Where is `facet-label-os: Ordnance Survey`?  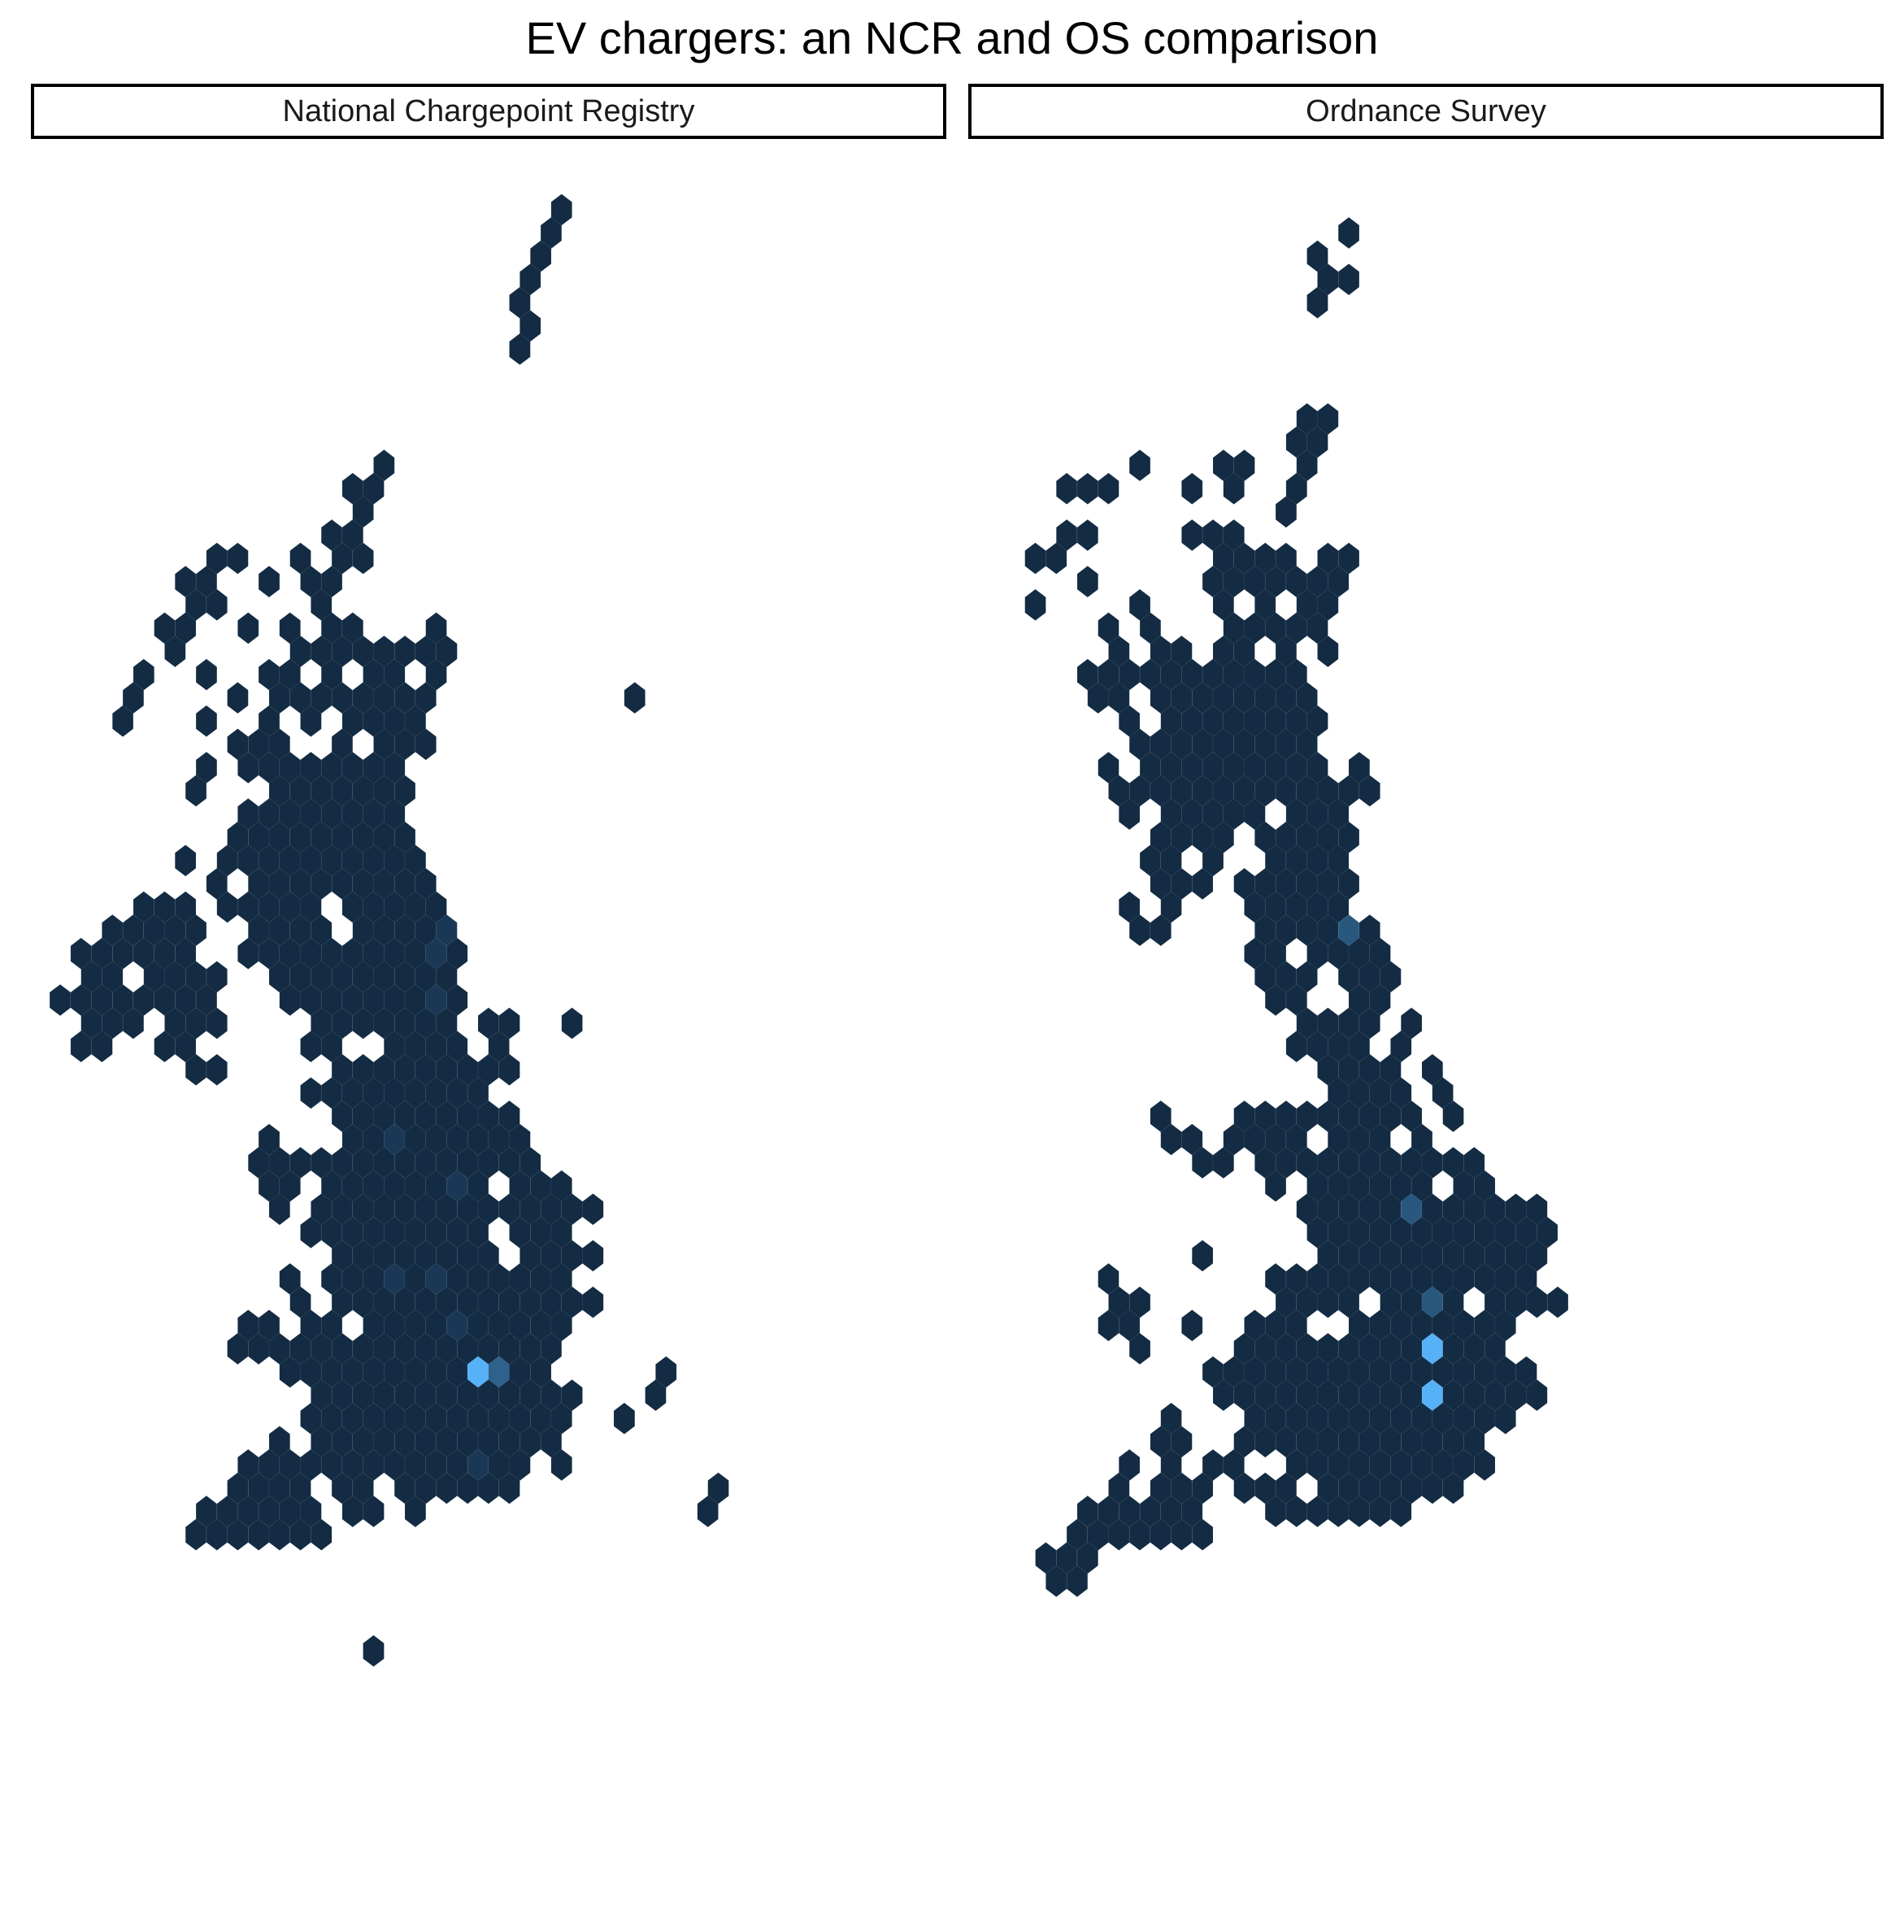 facet-label-os: Ordnance Survey is located at coordinates (1426, 110).